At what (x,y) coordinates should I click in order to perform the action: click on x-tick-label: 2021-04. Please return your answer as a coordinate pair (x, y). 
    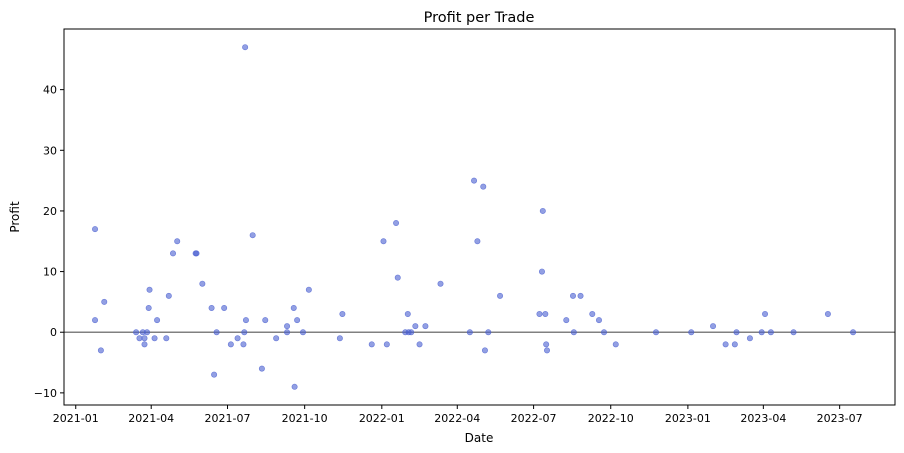
    Looking at the image, I should click on (151, 418).